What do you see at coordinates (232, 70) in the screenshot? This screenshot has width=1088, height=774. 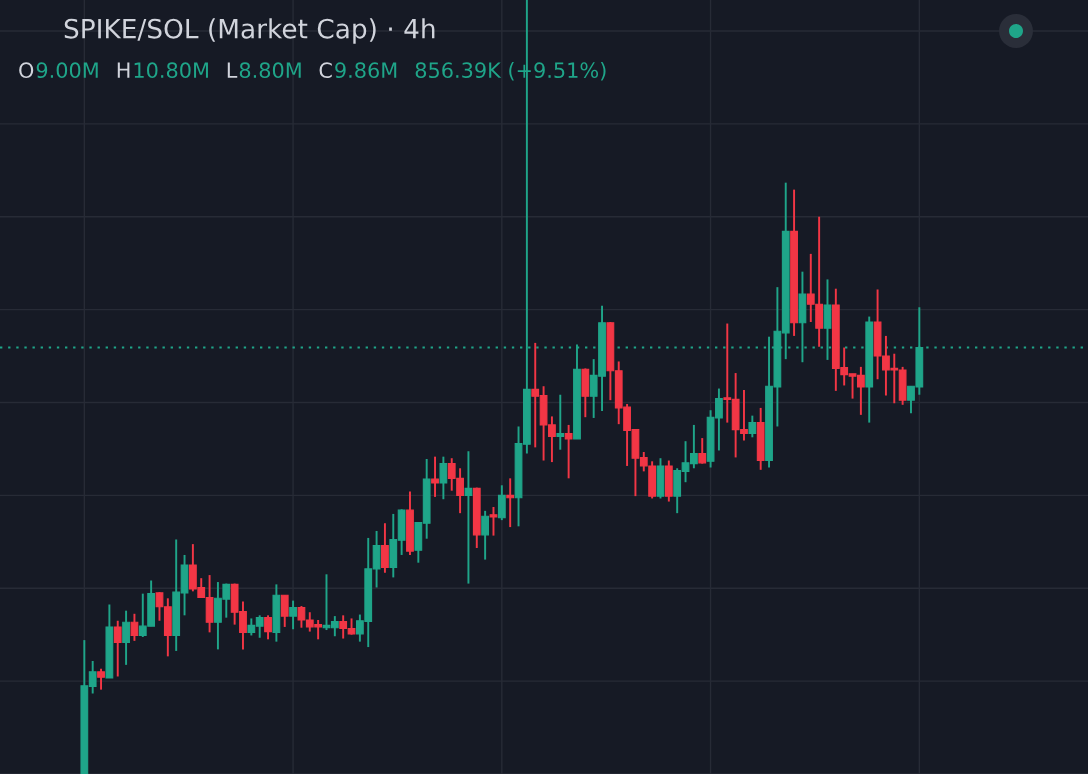 I see `annotation: L` at bounding box center [232, 70].